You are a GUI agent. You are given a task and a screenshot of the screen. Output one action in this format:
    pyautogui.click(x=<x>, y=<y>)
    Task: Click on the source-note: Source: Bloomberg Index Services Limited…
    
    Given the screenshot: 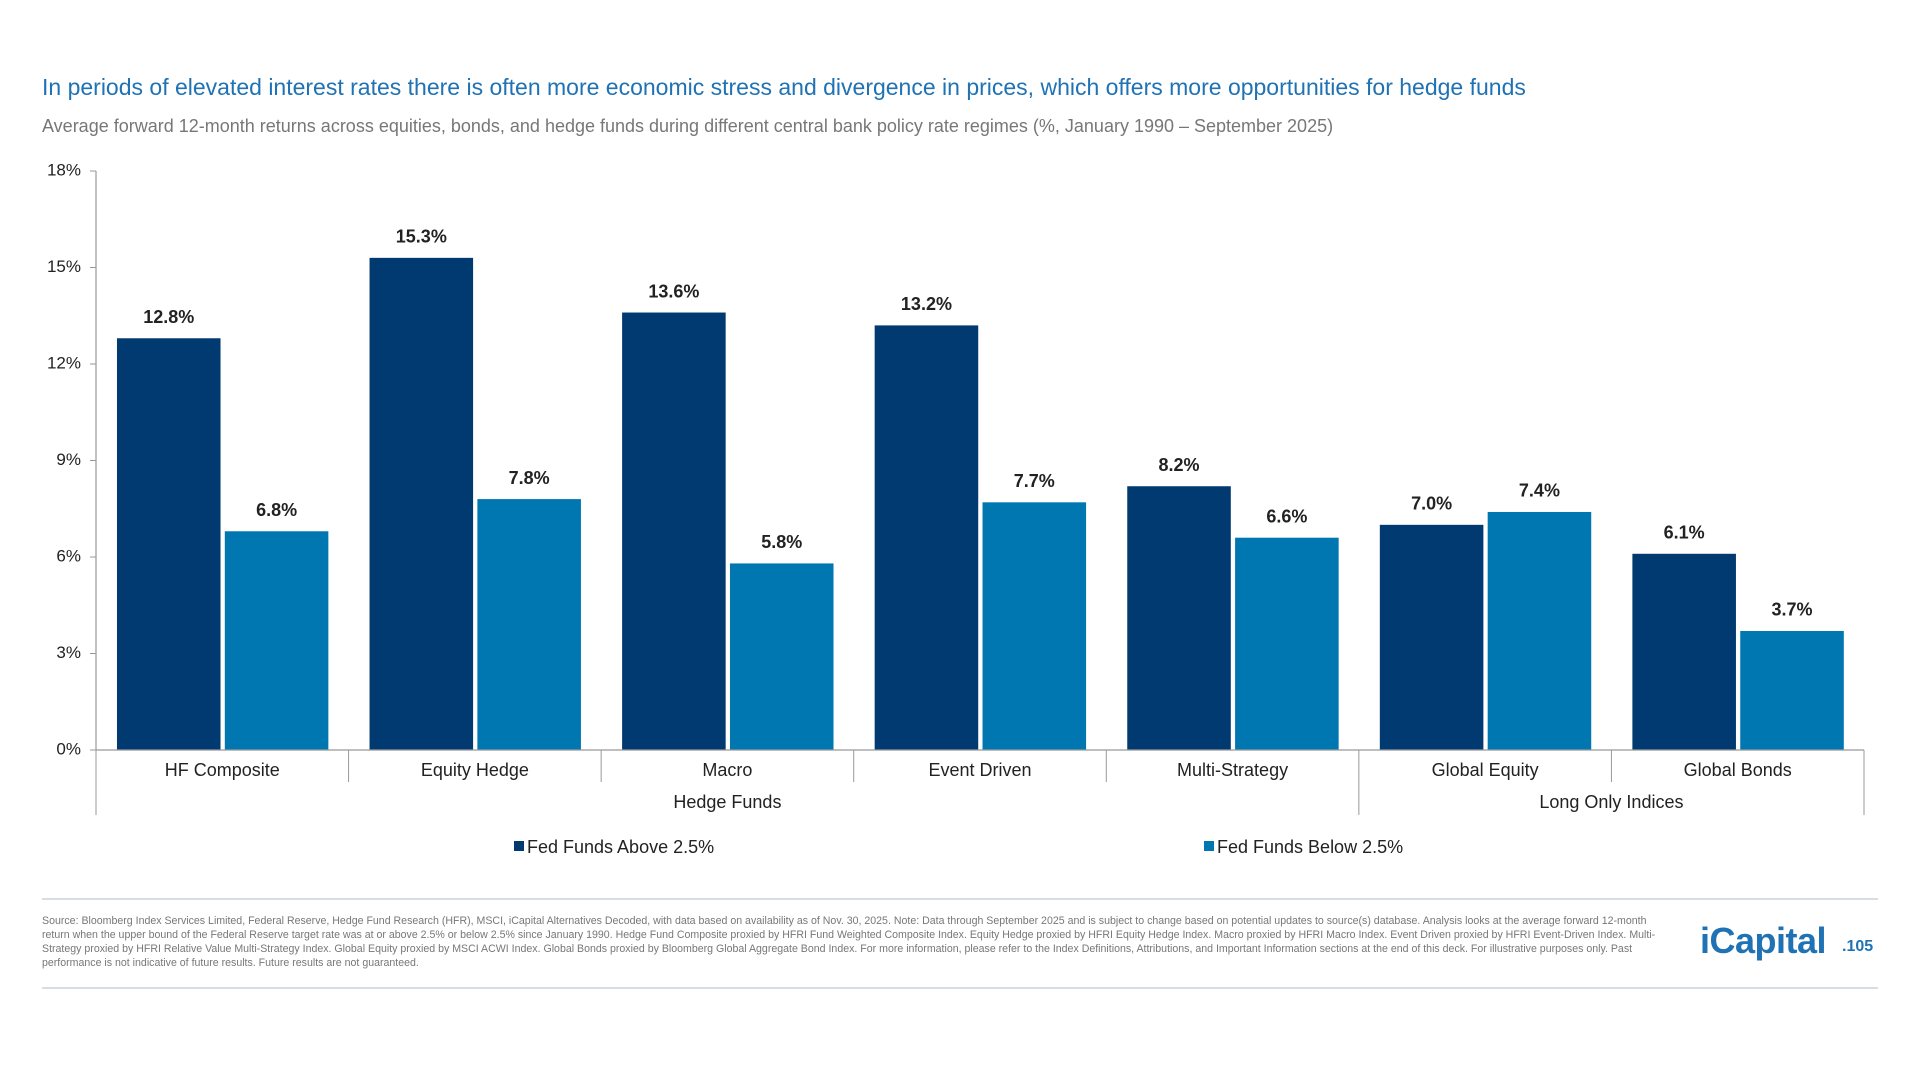 What is the action you would take?
    pyautogui.click(x=849, y=942)
    